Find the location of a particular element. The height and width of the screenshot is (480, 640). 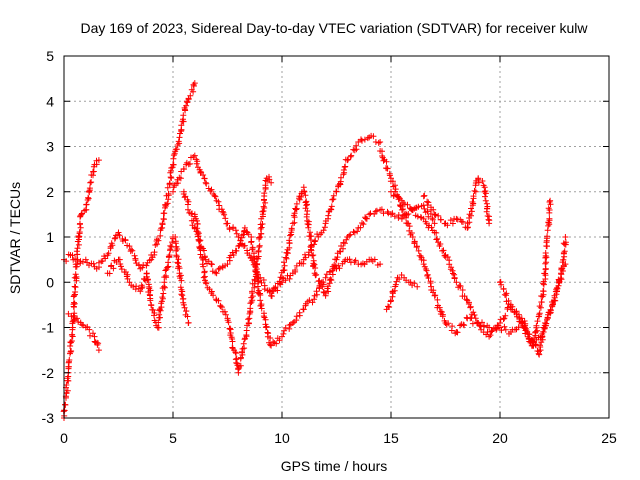

y-tick-label: 2 is located at coordinates (50, 192).